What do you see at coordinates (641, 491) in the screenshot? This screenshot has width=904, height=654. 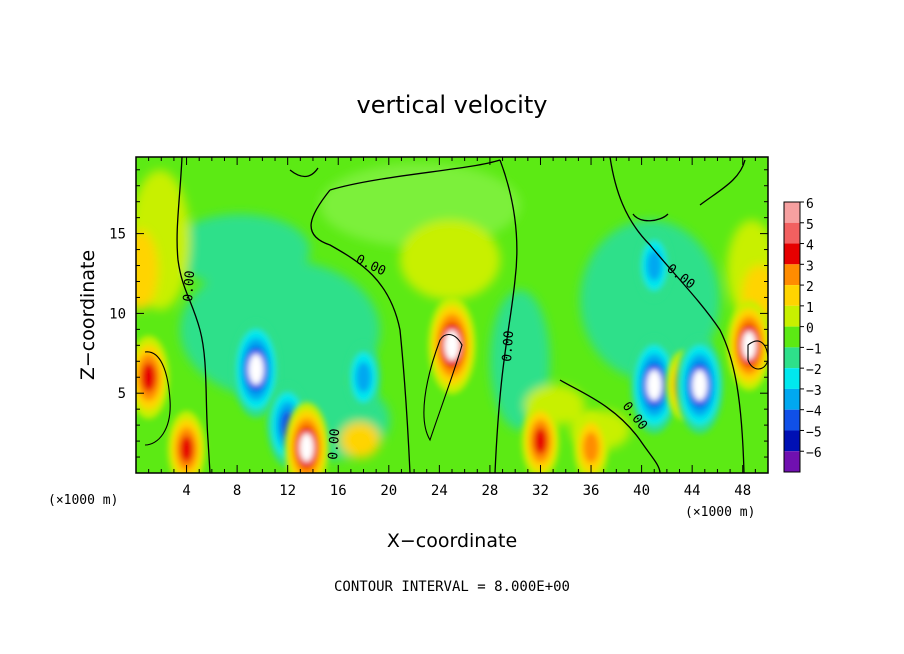 I see `x-tick-label: 40` at bounding box center [641, 491].